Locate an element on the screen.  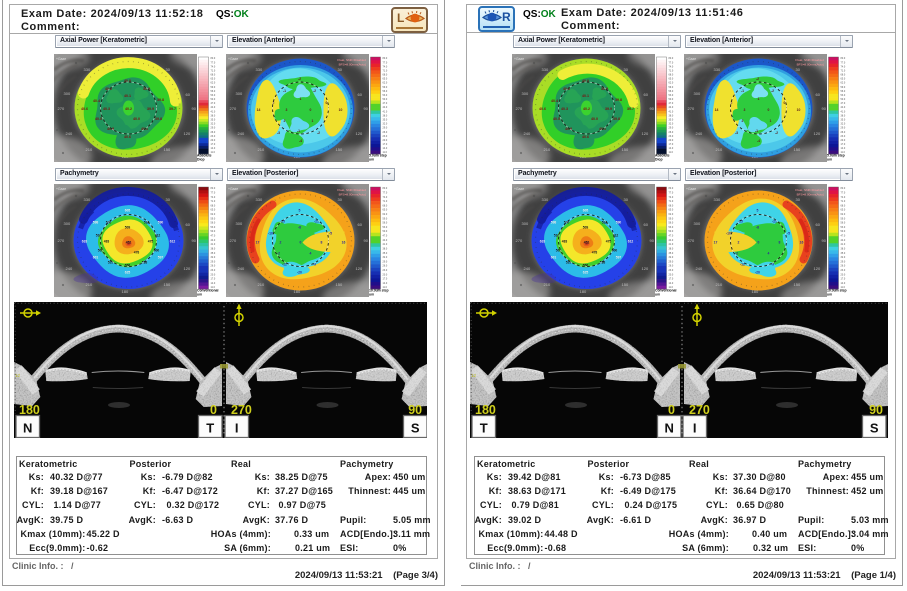
svg-text: 598 is located at coordinates (96, 223).